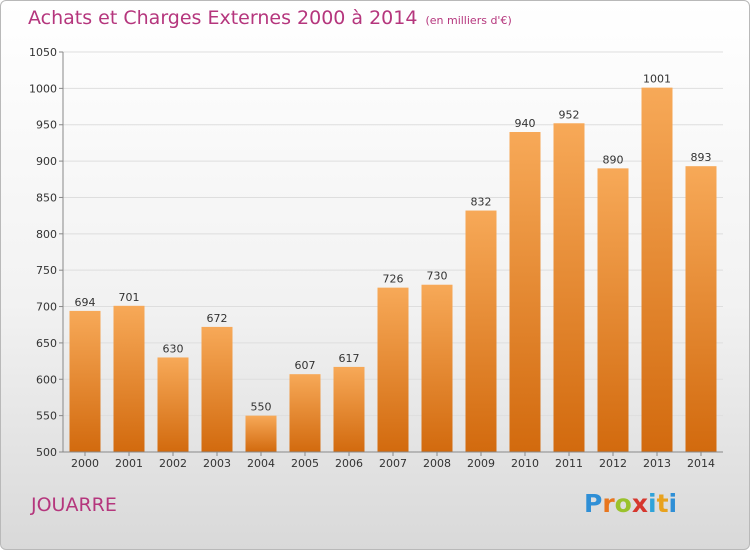 Image resolution: width=750 pixels, height=550 pixels. Describe the element at coordinates (525, 292) in the screenshot. I see `bar-2010` at that location.